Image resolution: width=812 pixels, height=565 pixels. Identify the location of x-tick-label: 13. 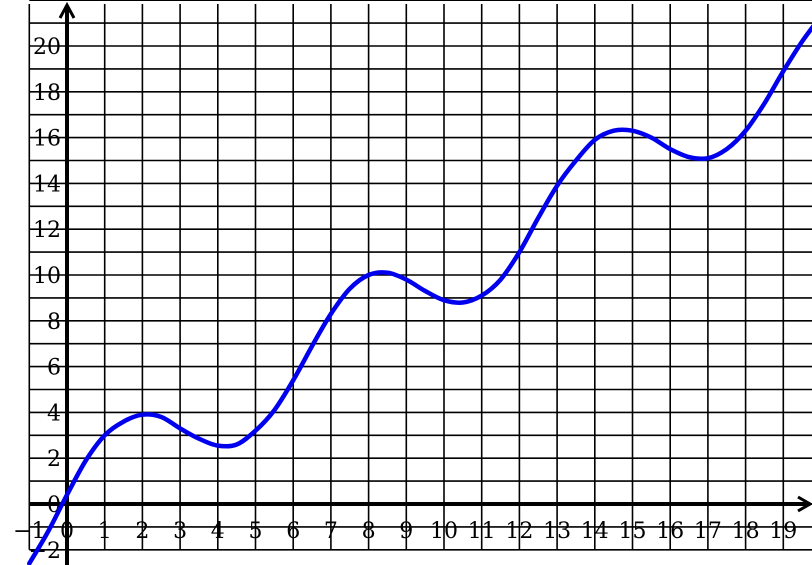
(557, 531).